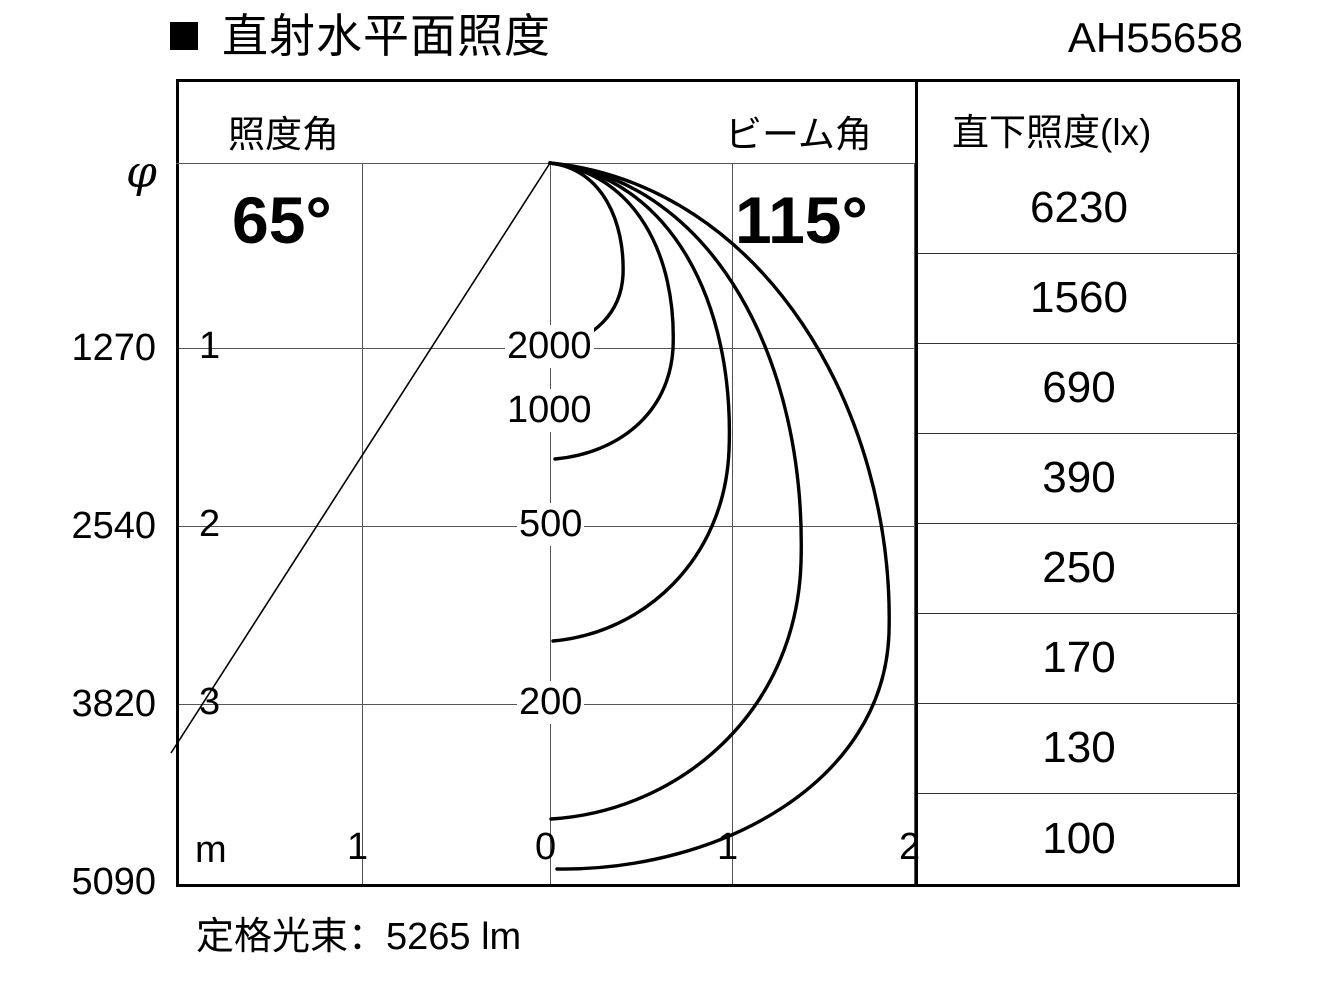  I want to click on depth-label-3: 3, so click(210, 702).